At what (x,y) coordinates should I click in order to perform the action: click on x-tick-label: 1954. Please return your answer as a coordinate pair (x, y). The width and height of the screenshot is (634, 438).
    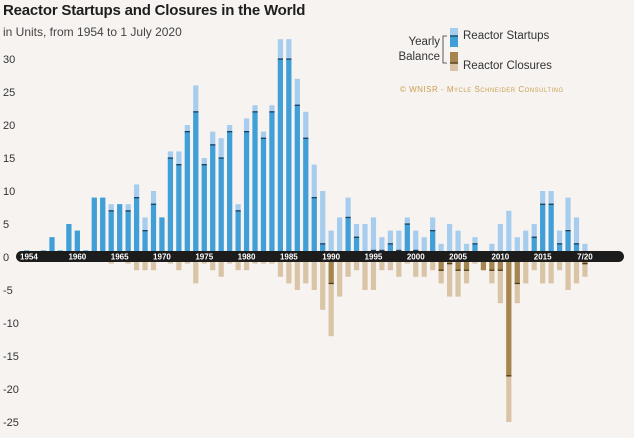
    Looking at the image, I should click on (29, 257).